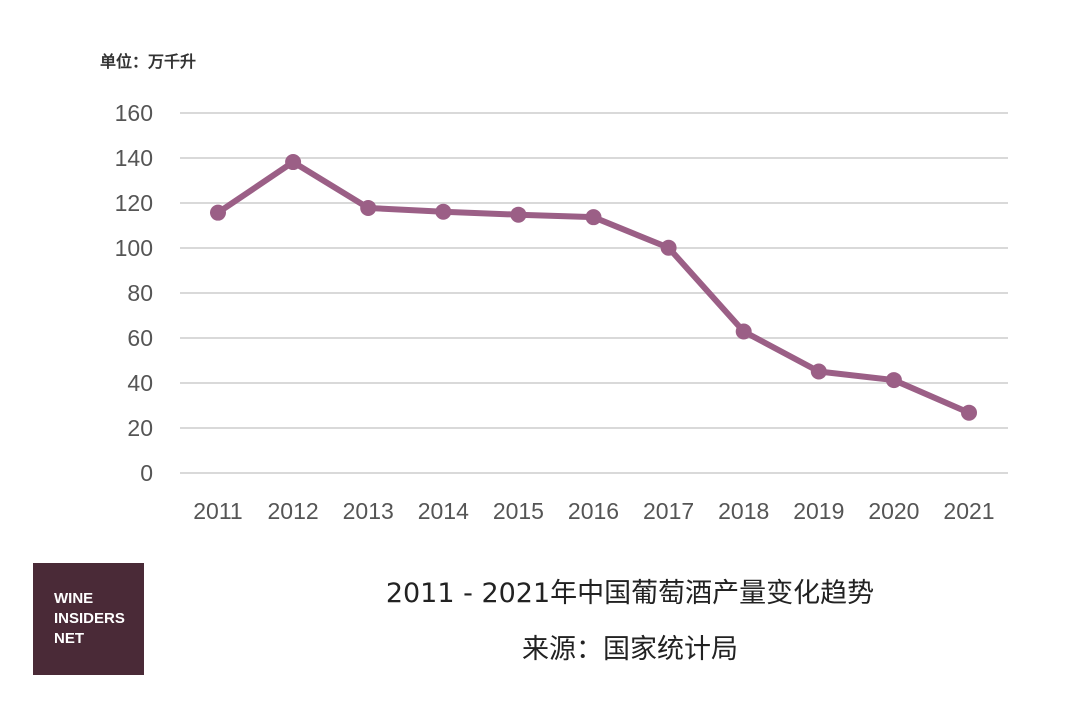 Image resolution: width=1080 pixels, height=712 pixels. Describe the element at coordinates (140, 338) in the screenshot. I see `y-tick-label: 60` at that location.